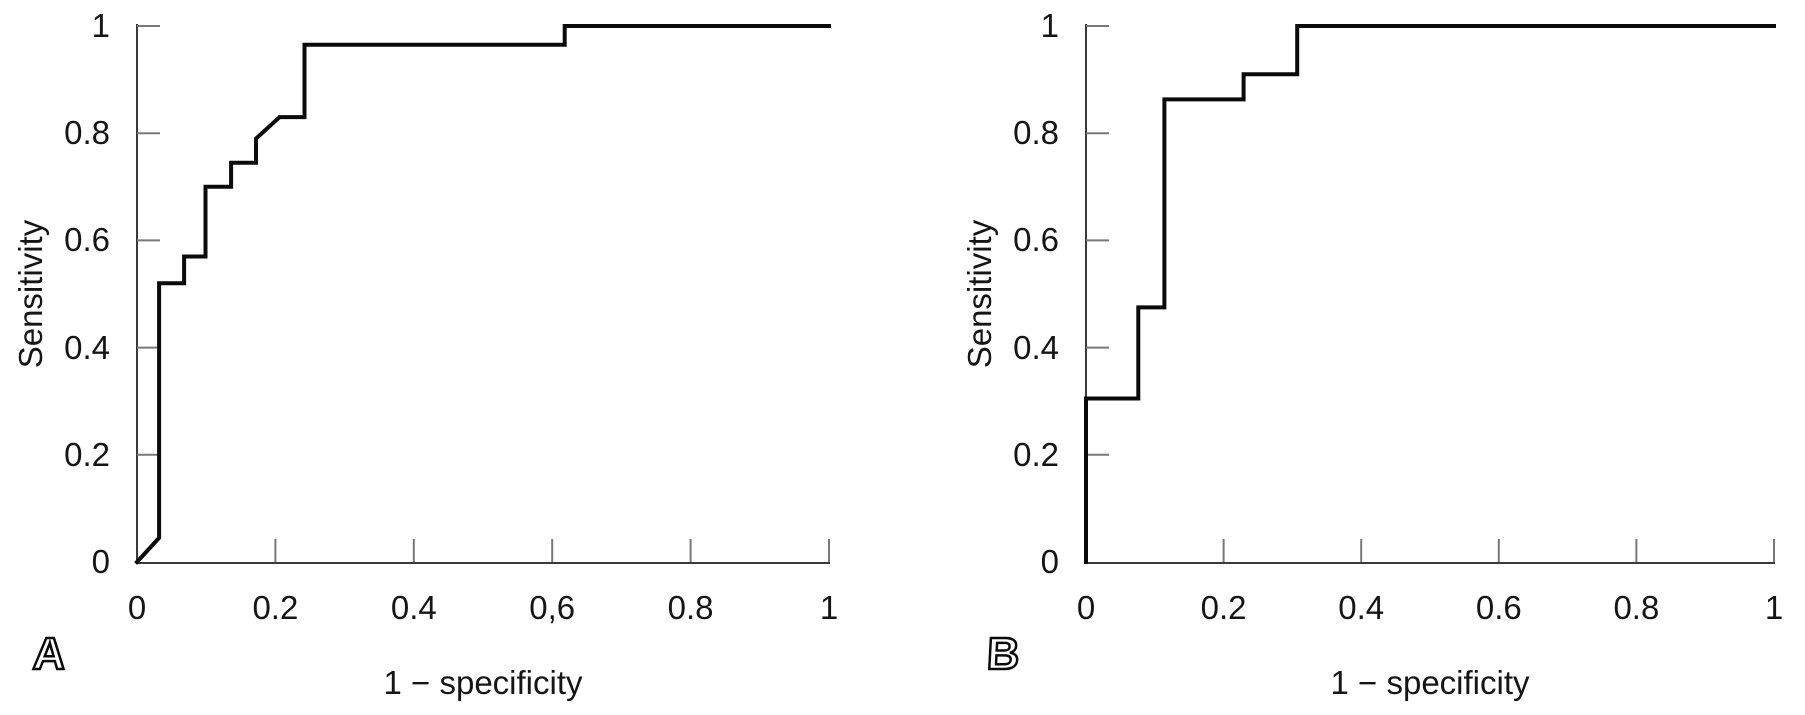  I want to click on x-tick-label: 0.6, so click(1498, 607).